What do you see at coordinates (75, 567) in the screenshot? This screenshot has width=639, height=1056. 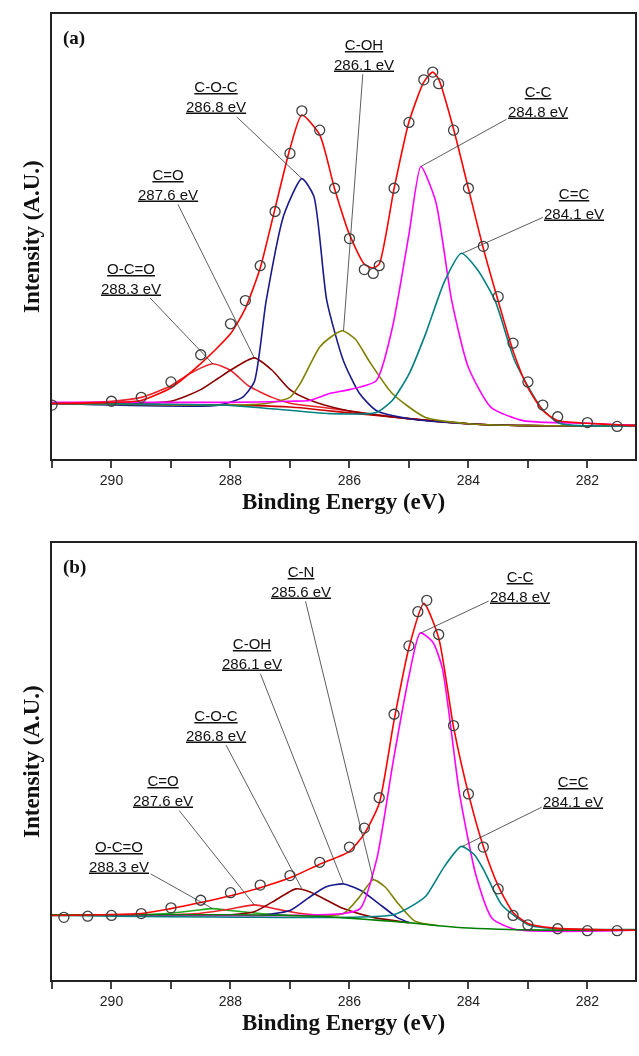 I see `text: (b)` at bounding box center [75, 567].